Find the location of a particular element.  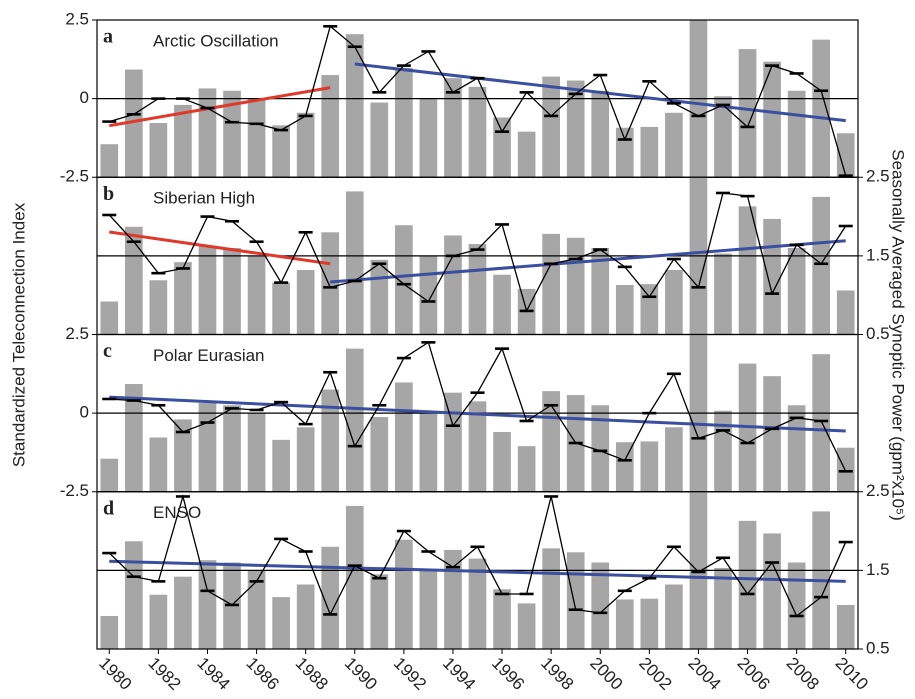

panel-title: Polar Eurasian is located at coordinates (209, 355).